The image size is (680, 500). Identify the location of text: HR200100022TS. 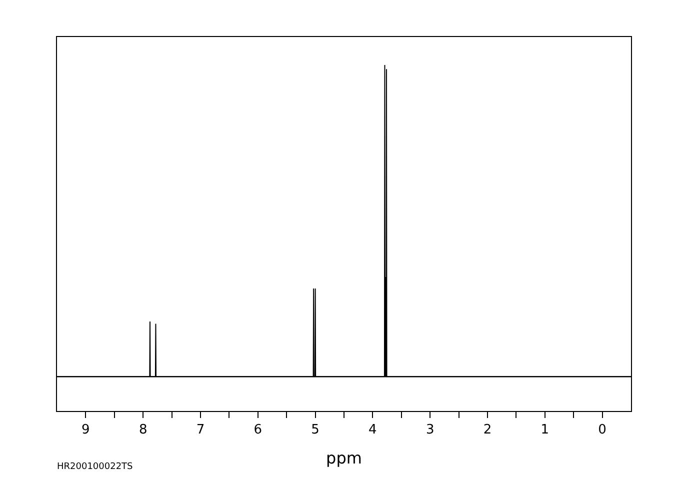
(95, 467).